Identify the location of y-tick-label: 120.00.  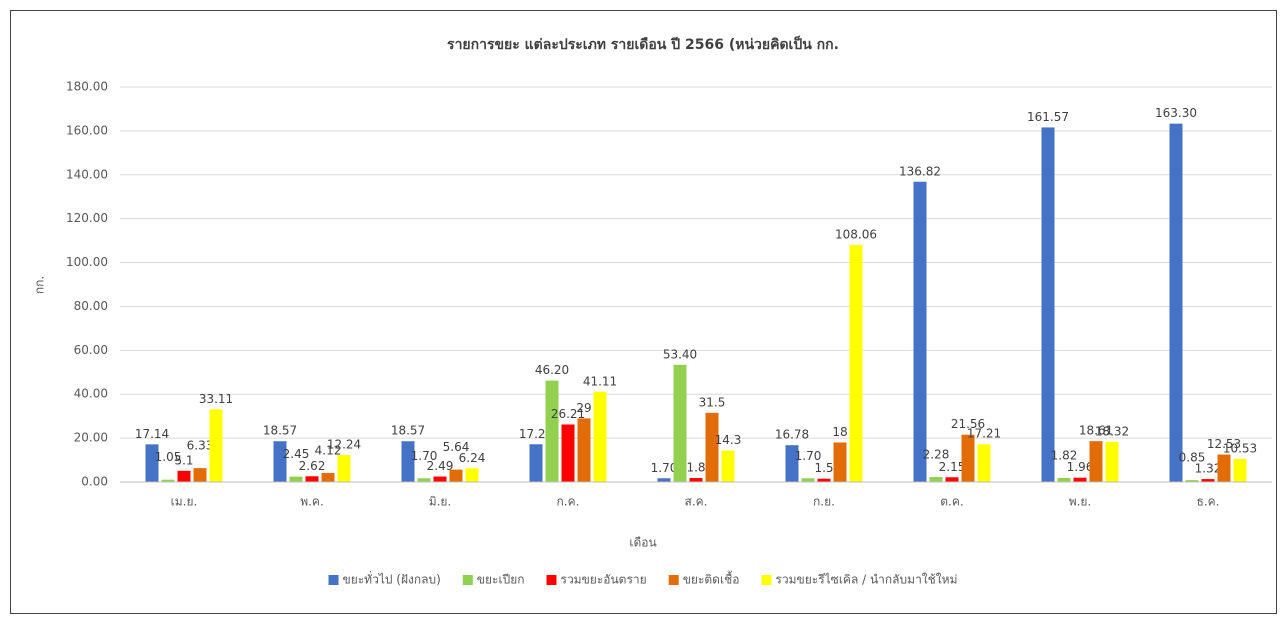
(87, 218).